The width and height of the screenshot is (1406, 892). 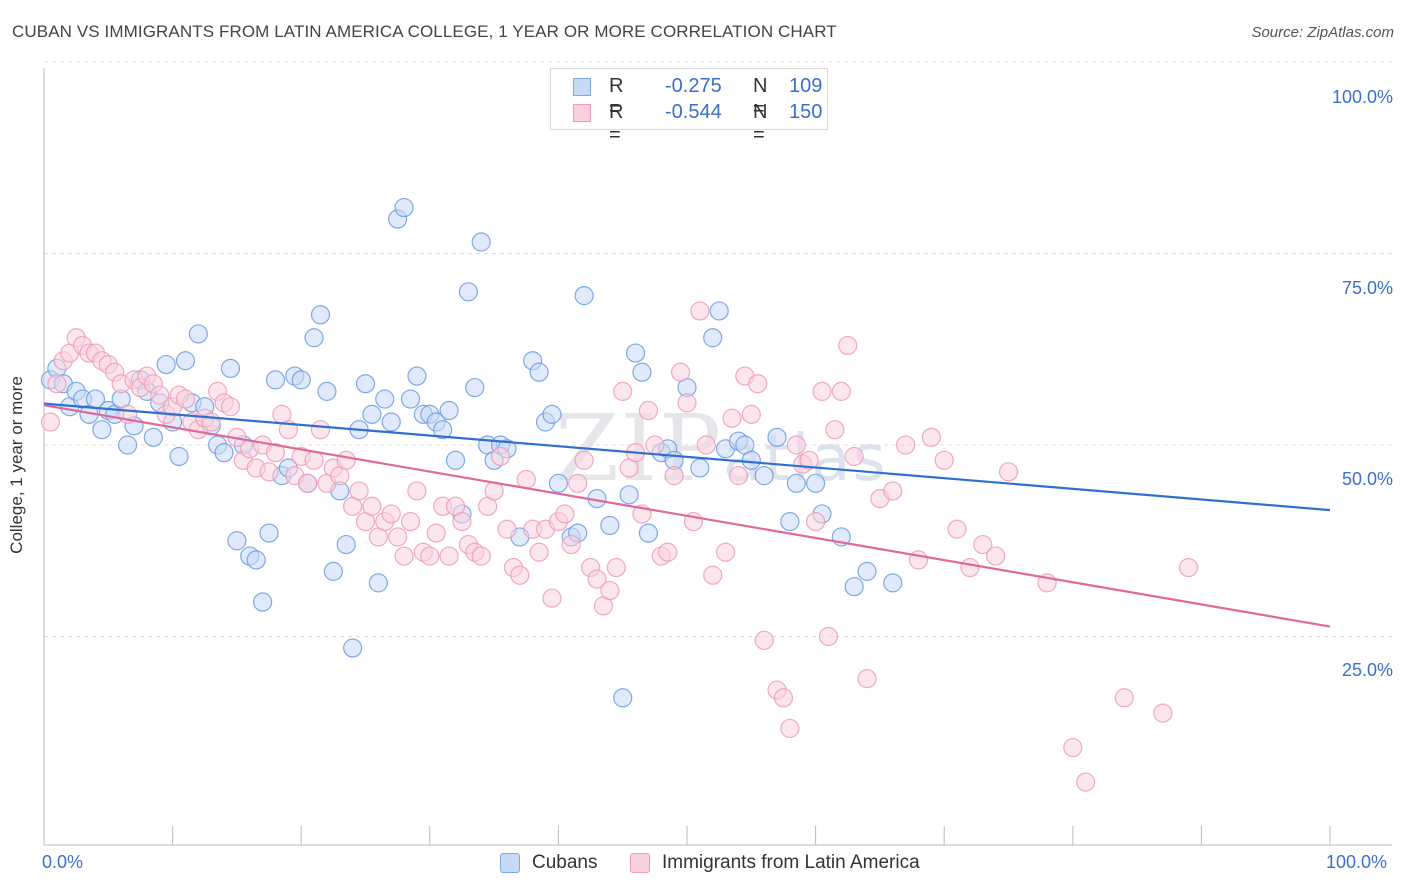 I want to click on x-tick-label: 0.0%, so click(x=63, y=862).